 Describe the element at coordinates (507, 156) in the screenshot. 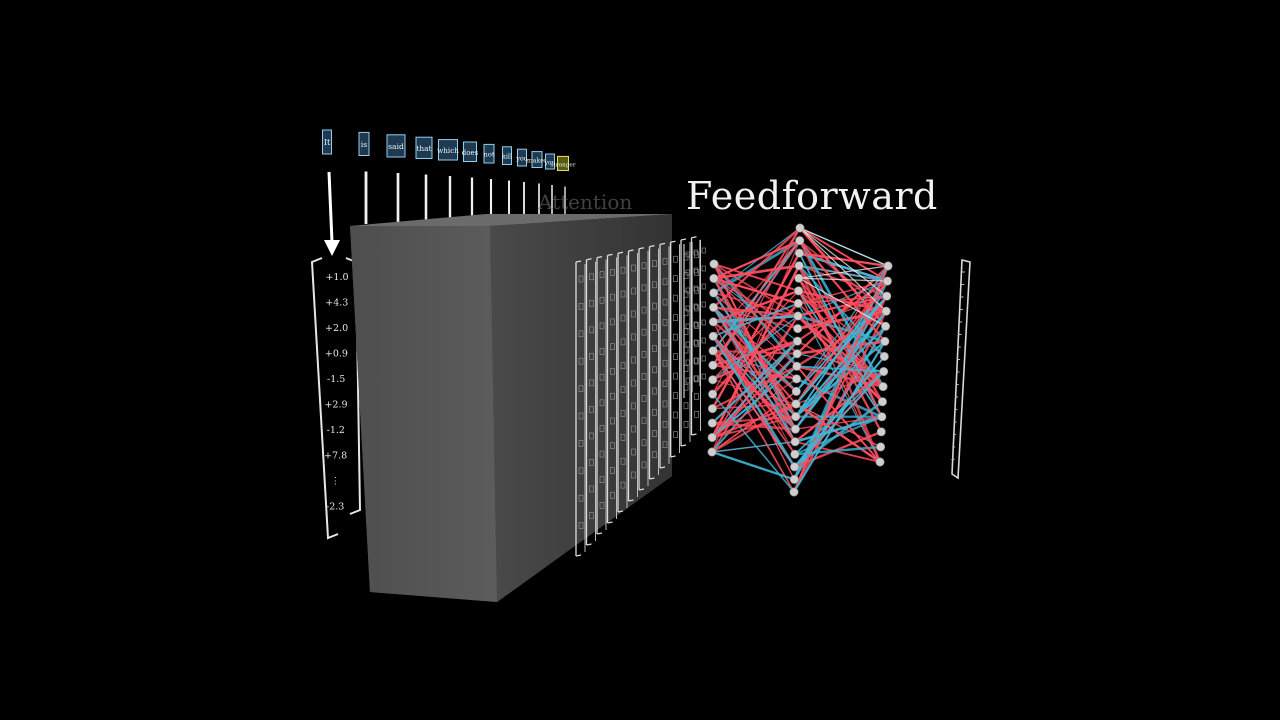

I see `token-7: kill` at that location.